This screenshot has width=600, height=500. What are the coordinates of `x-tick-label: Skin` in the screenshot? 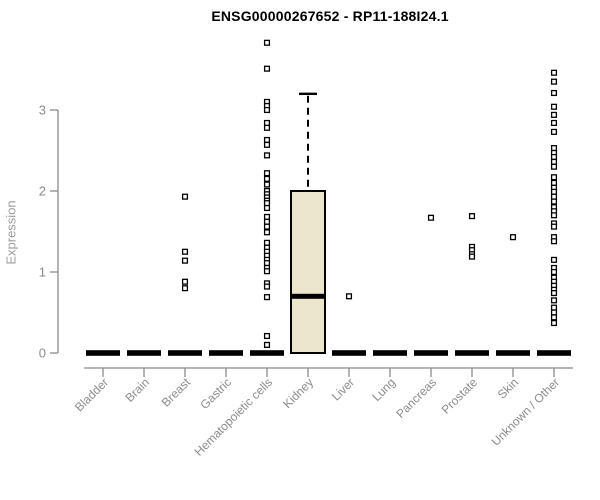 It's located at (508, 388).